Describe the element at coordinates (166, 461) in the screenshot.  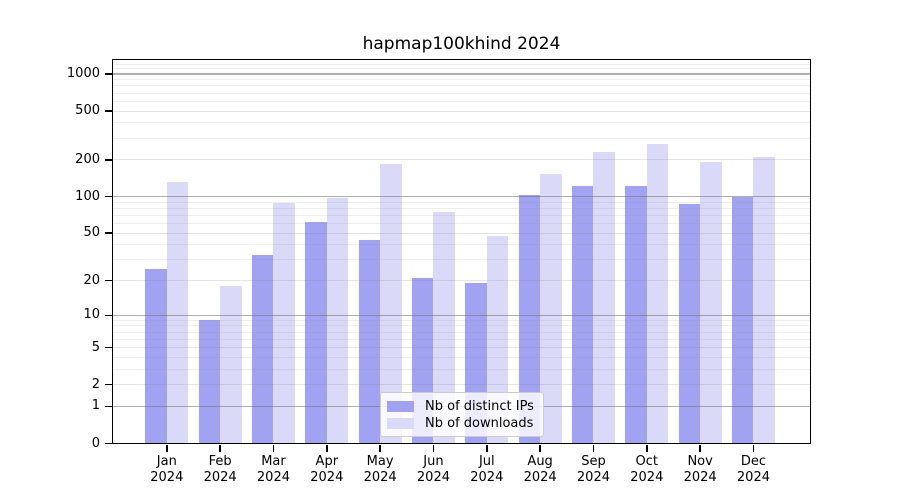
I see `x-tick-label-line: Jan` at that location.